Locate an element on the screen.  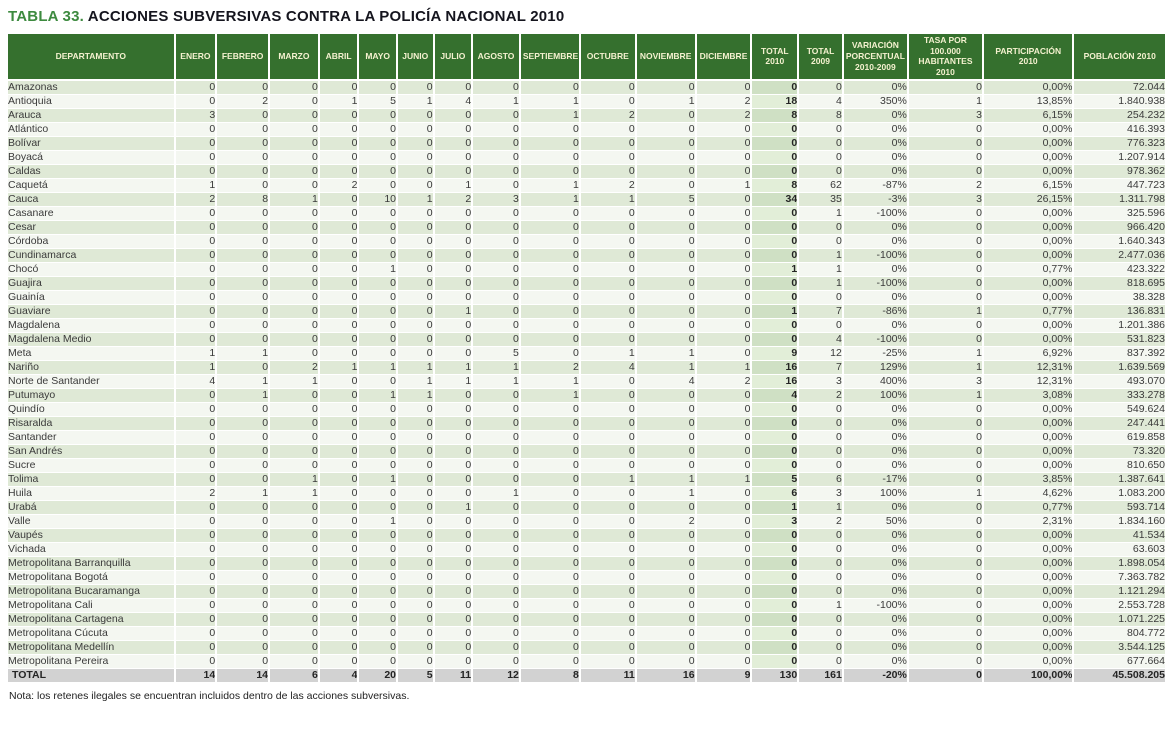
department-cell: Putumayo is located at coordinates (92, 395).